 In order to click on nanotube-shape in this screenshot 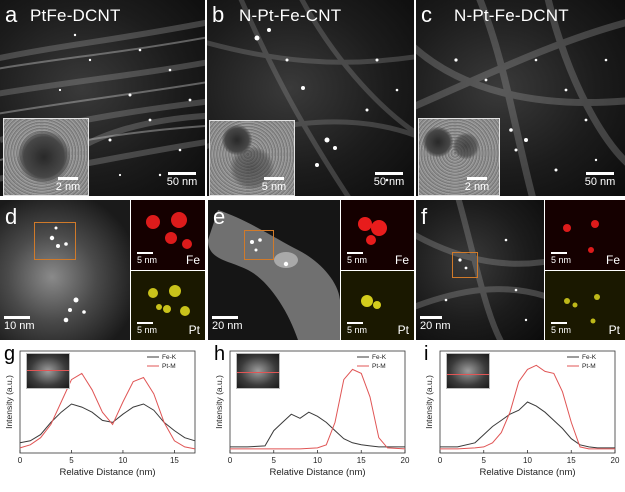, I will do `click(274, 275)`.